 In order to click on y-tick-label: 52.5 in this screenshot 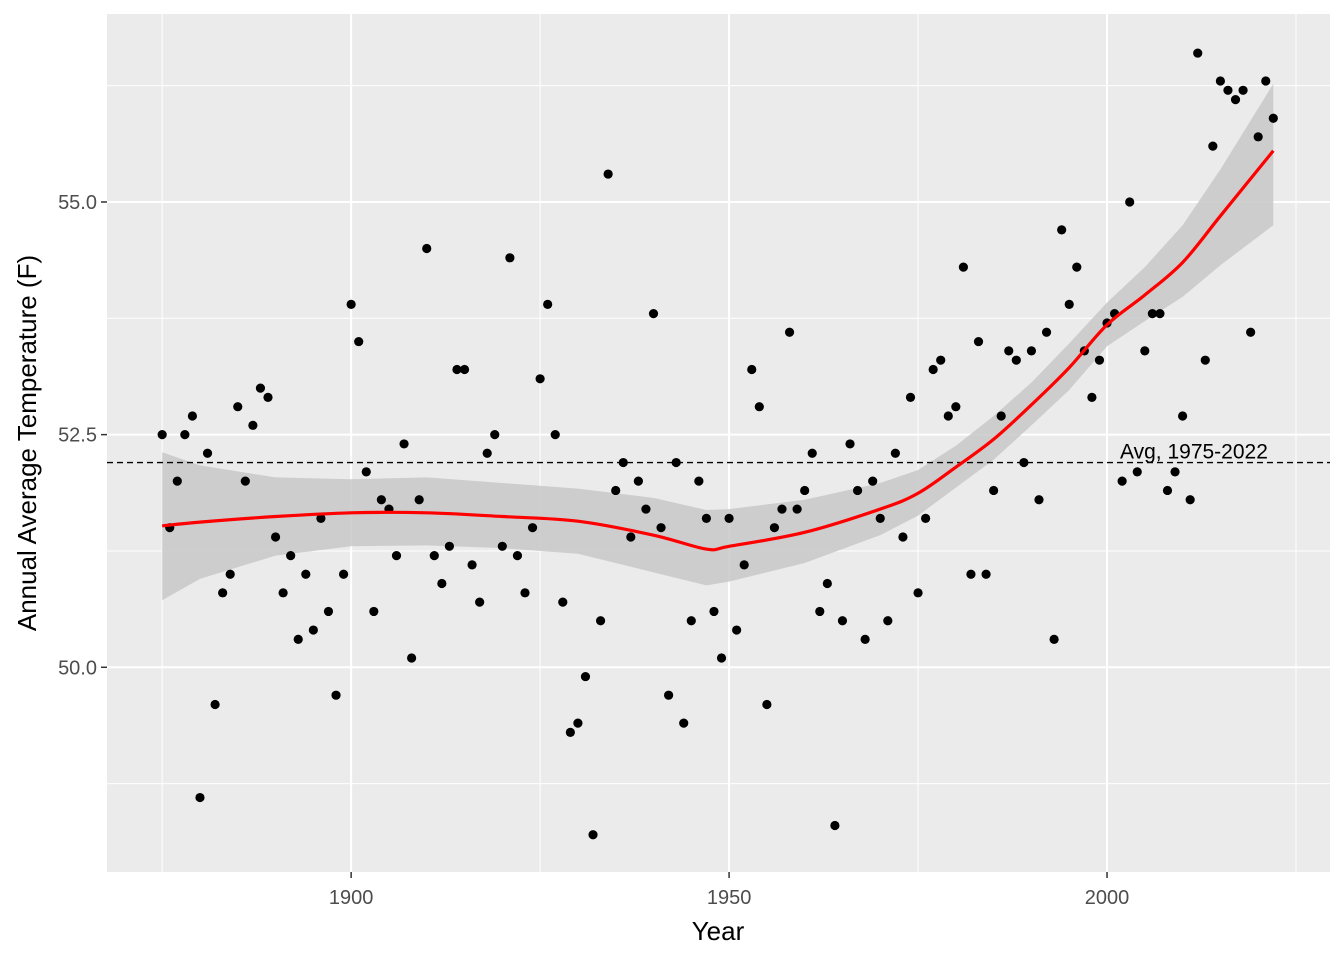, I will do `click(77, 436)`.